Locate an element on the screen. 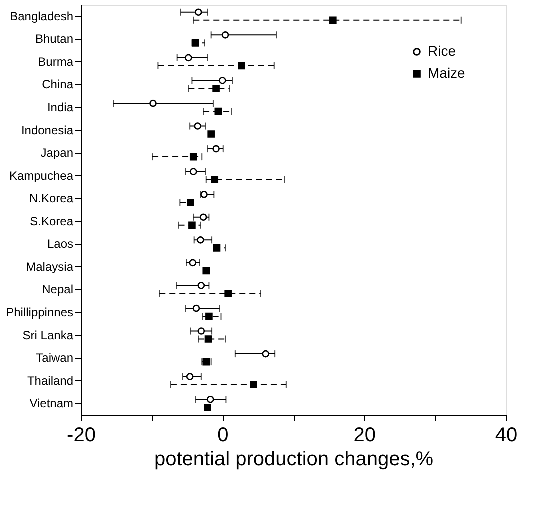  y-tick-label: Sri Lanka is located at coordinates (48, 335).